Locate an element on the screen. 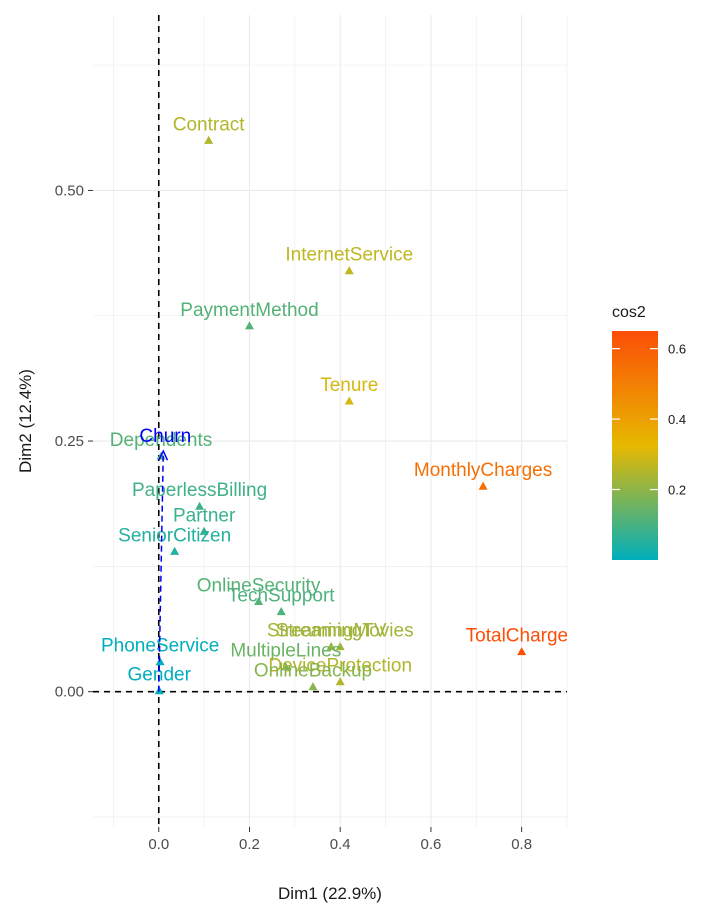  variable-label: SeniorCitizen is located at coordinates (174, 535).